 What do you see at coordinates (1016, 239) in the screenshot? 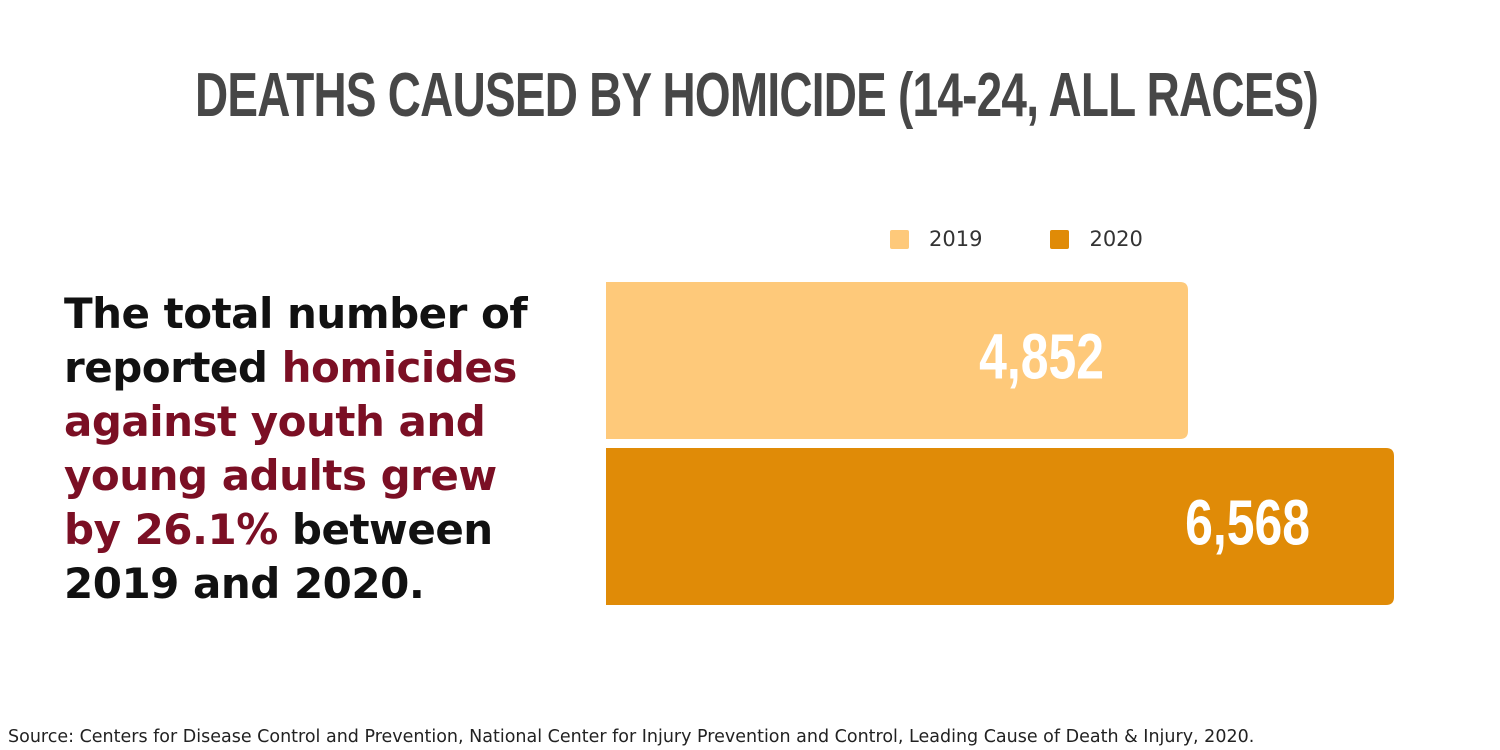
I see `legend: 2019 2020` at bounding box center [1016, 239].